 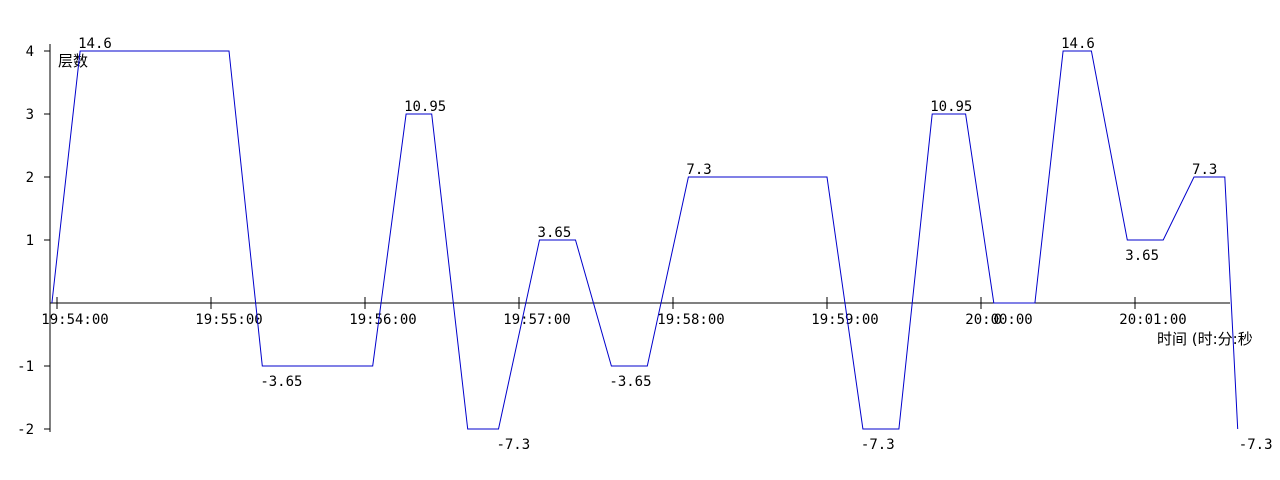 What do you see at coordinates (25, 430) in the screenshot?
I see `y-tick-label: -2` at bounding box center [25, 430].